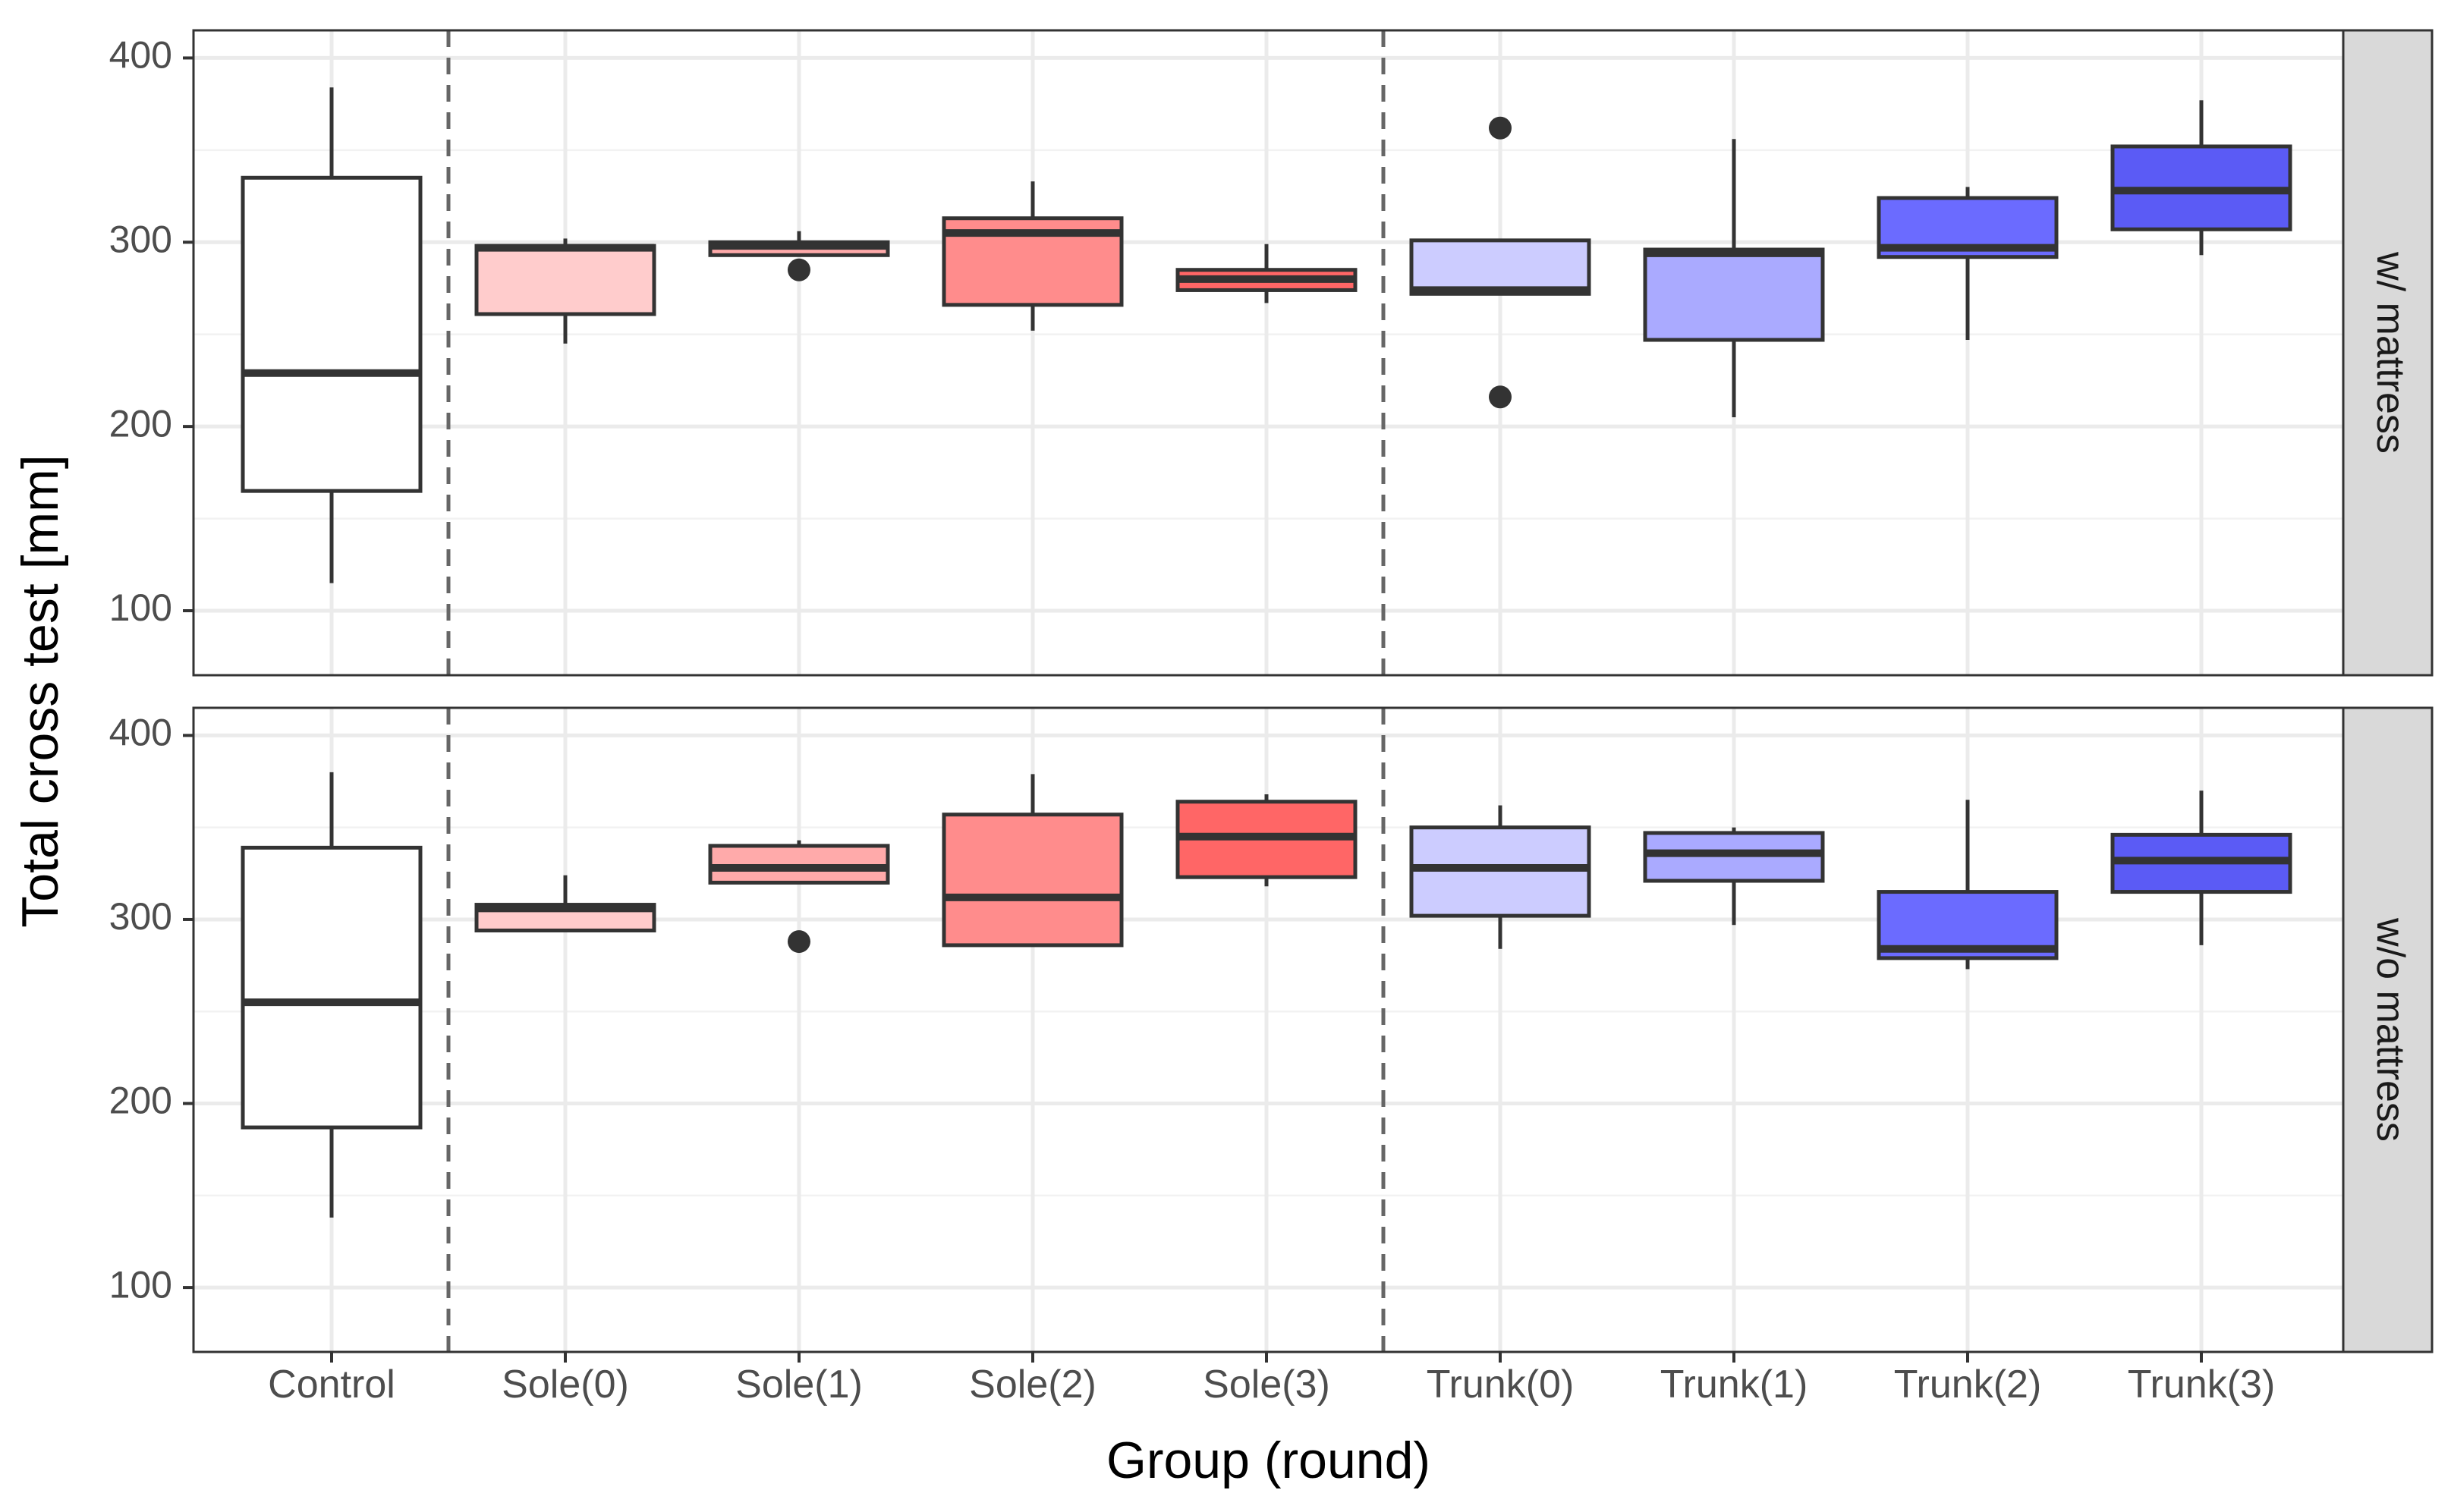 The width and height of the screenshot is (2451, 1512). I want to click on facet-strip-label: w/o mattress, so click(2390, 1029).